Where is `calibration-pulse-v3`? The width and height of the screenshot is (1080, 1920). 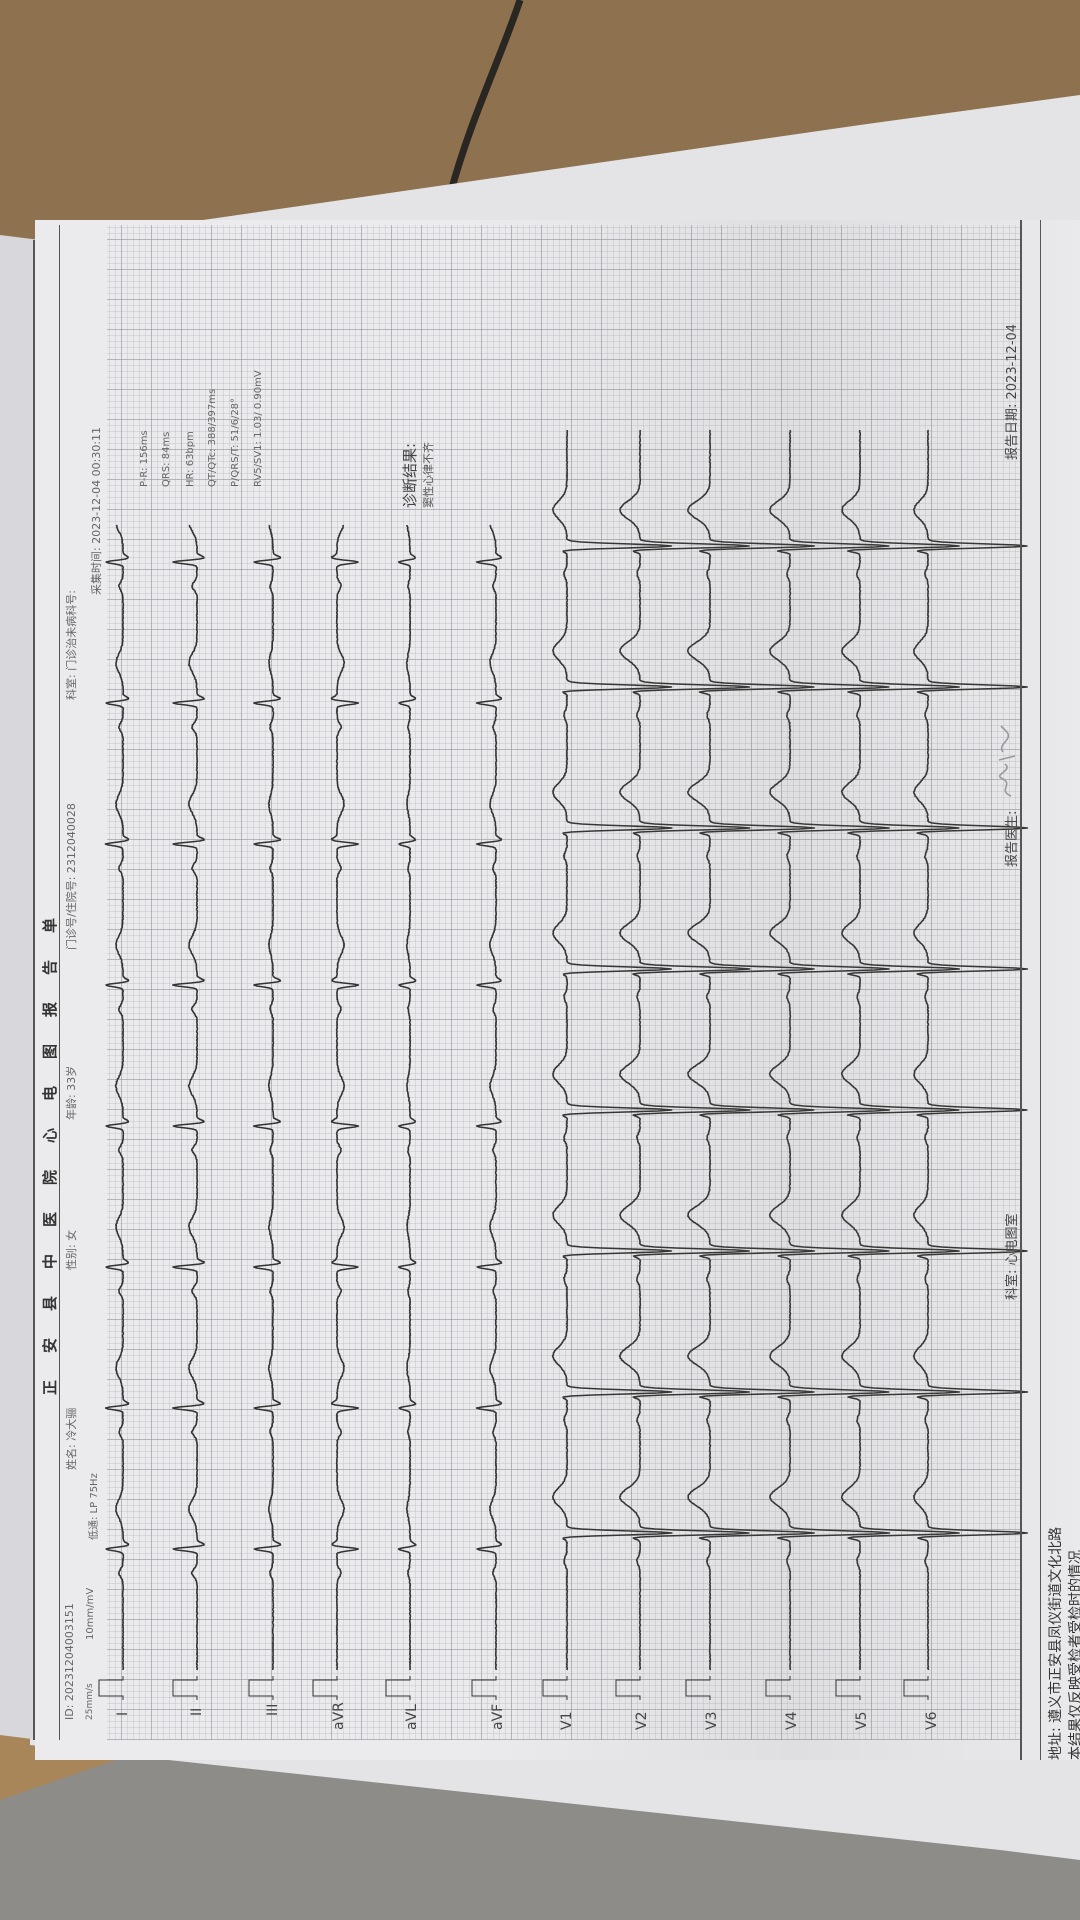
calibration-pulse-v3 is located at coordinates (698, 1688).